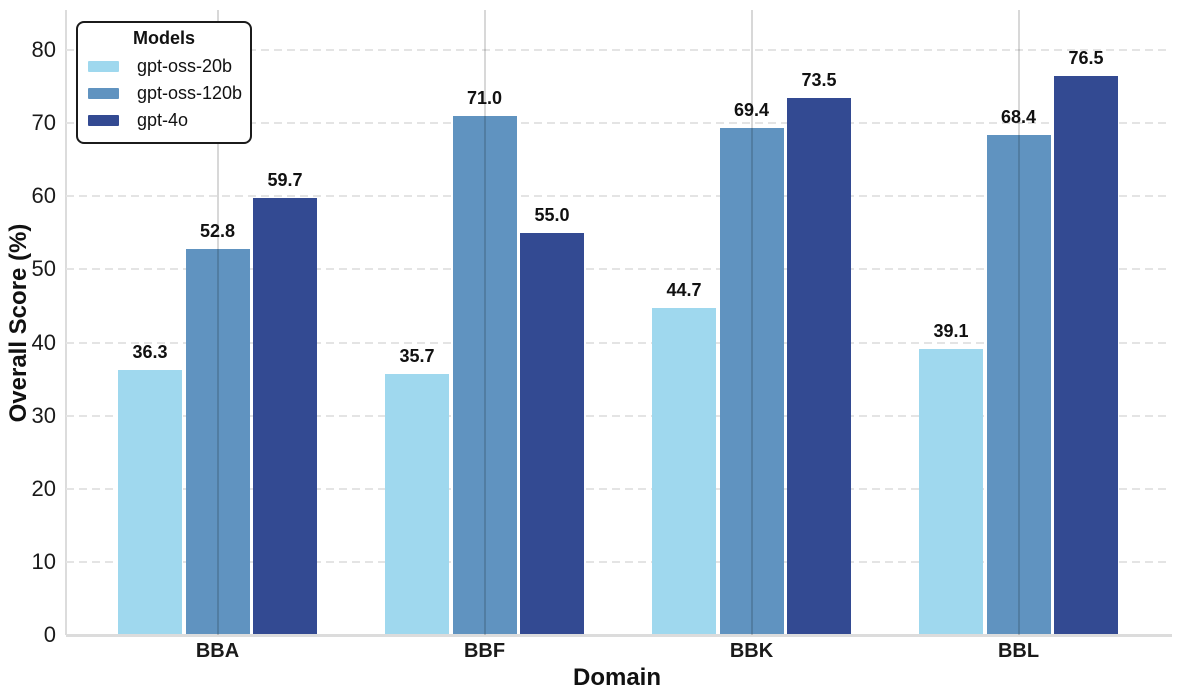 This screenshot has width=1181, height=700. I want to click on legend-entries: gpt-oss-20b gpt-oss-120b gpt-4o, so click(164, 93).